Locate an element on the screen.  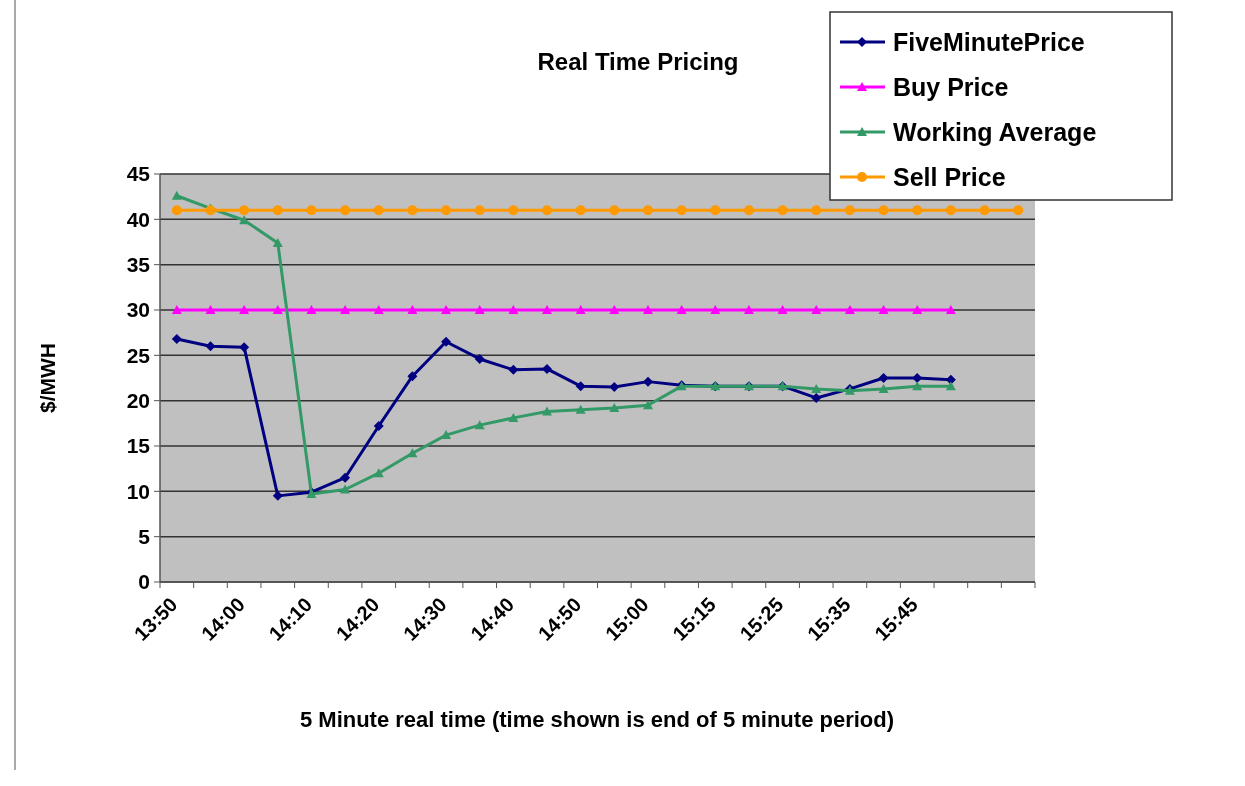
y-tick-label: 25 is located at coordinates (138, 355).